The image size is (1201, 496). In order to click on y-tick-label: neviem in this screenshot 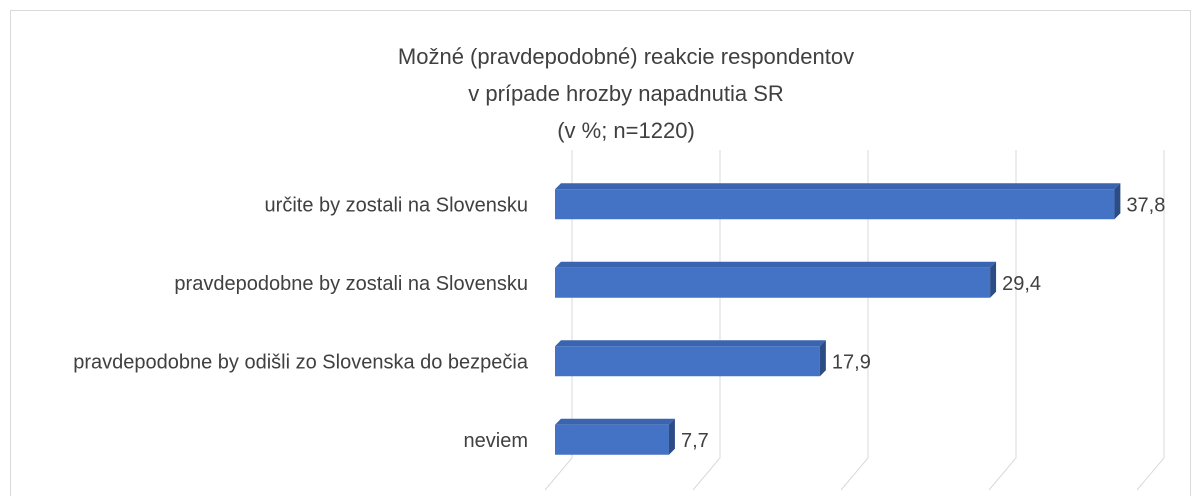, I will do `click(496, 441)`.